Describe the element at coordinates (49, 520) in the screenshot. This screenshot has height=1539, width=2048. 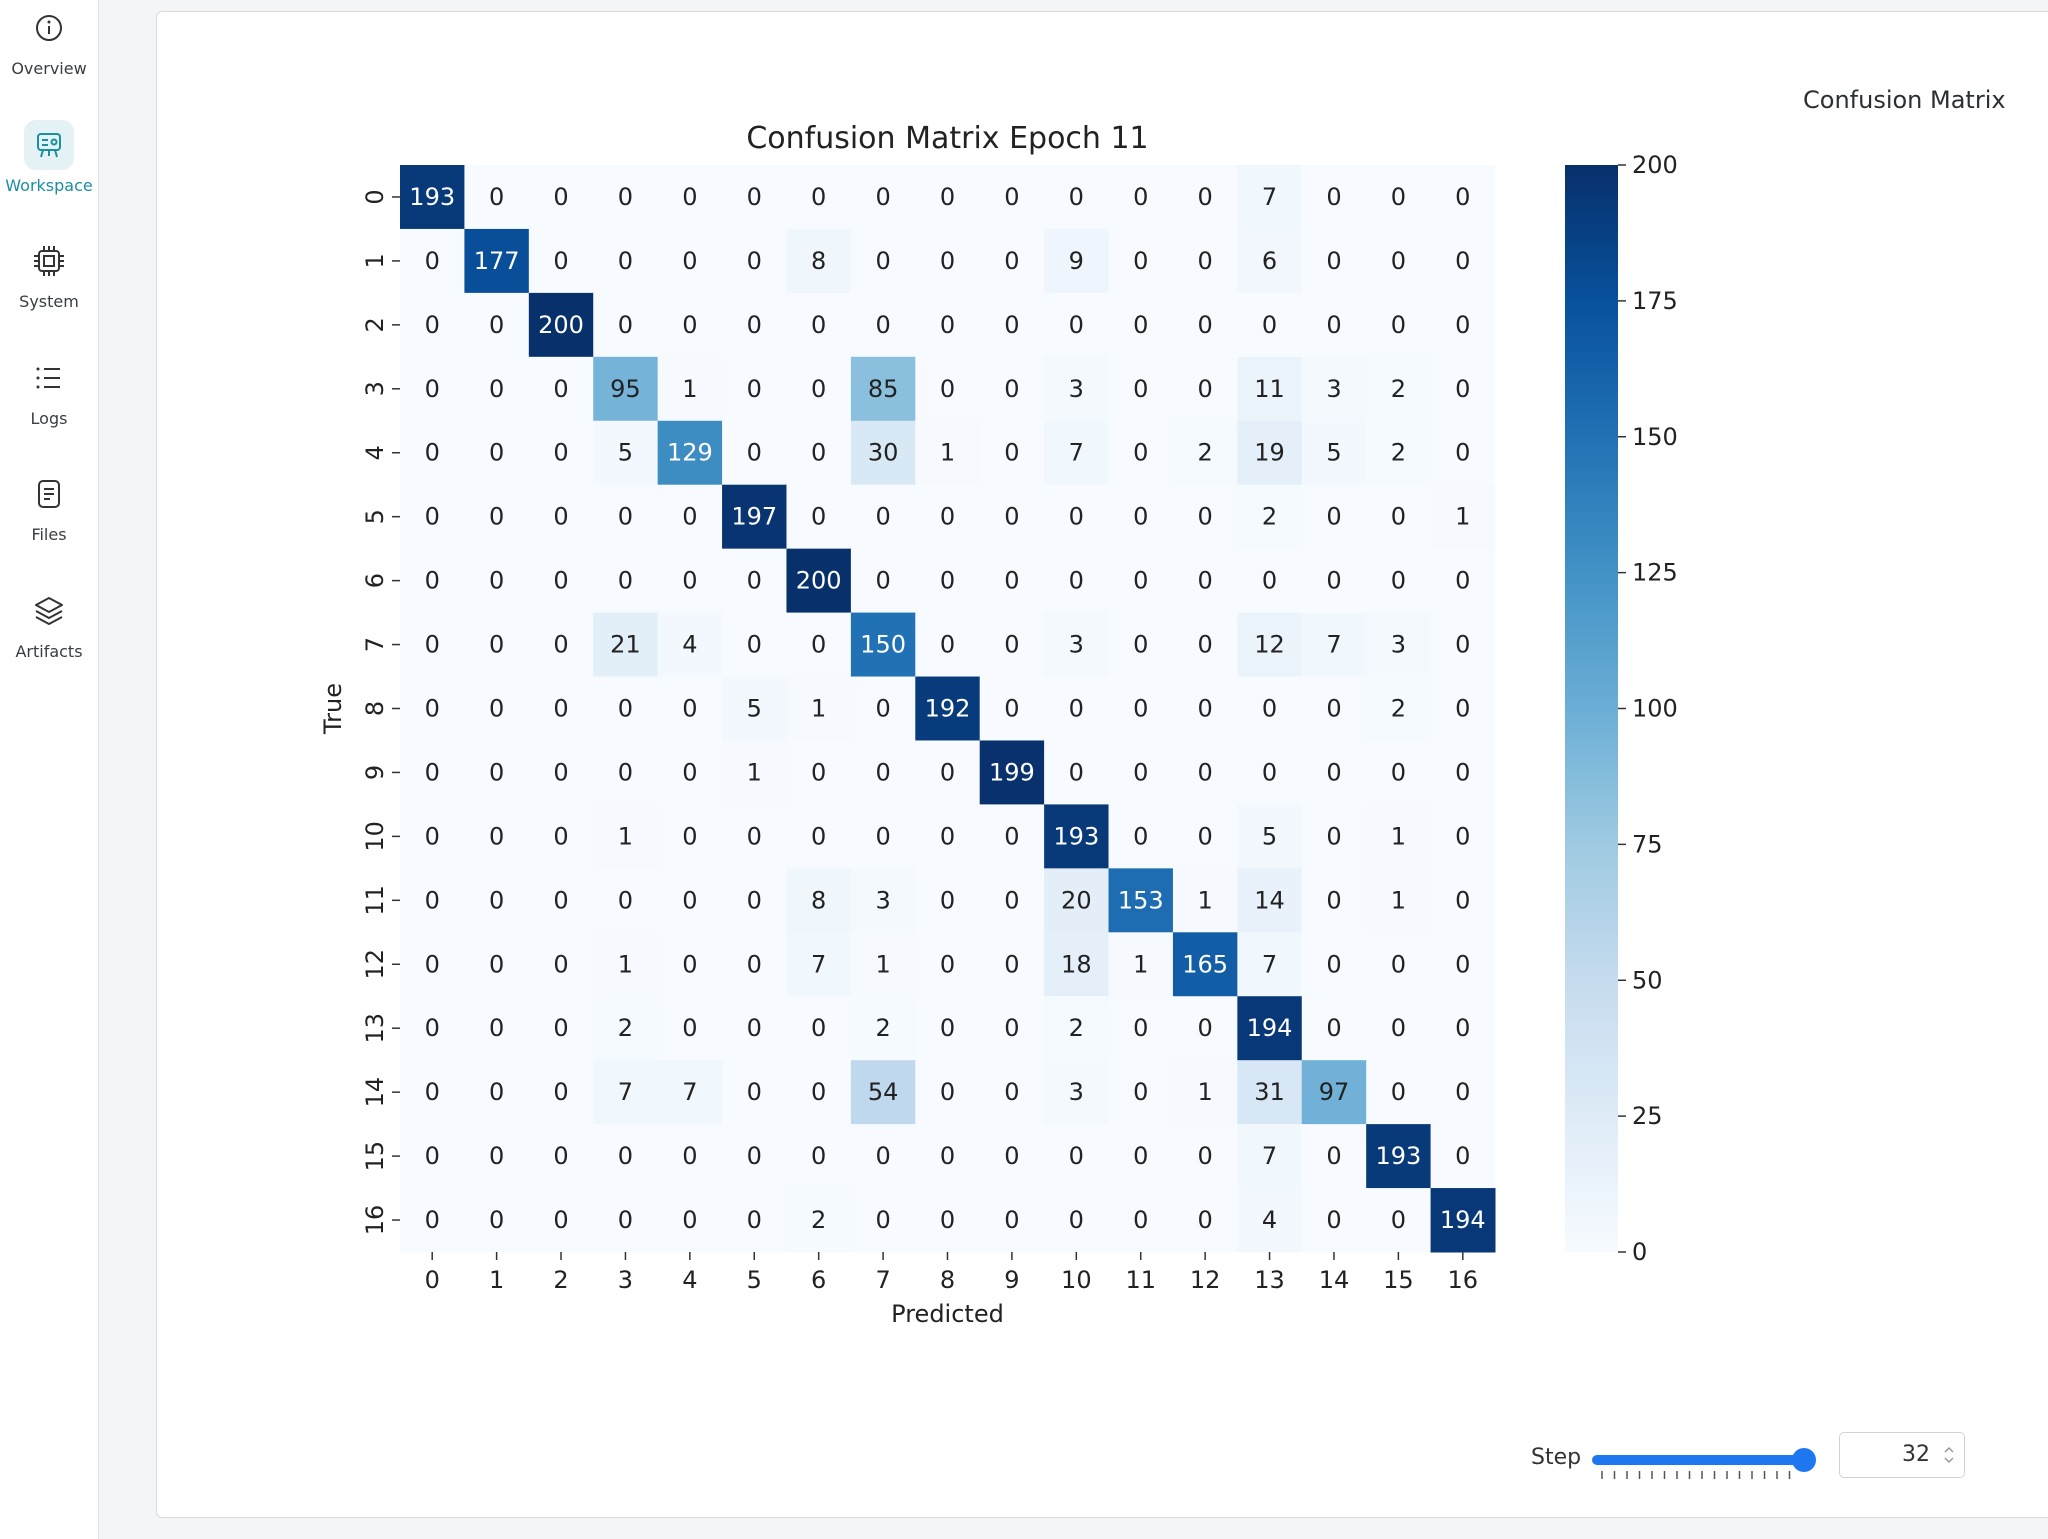
I see `sidebar-item-files: Files` at that location.